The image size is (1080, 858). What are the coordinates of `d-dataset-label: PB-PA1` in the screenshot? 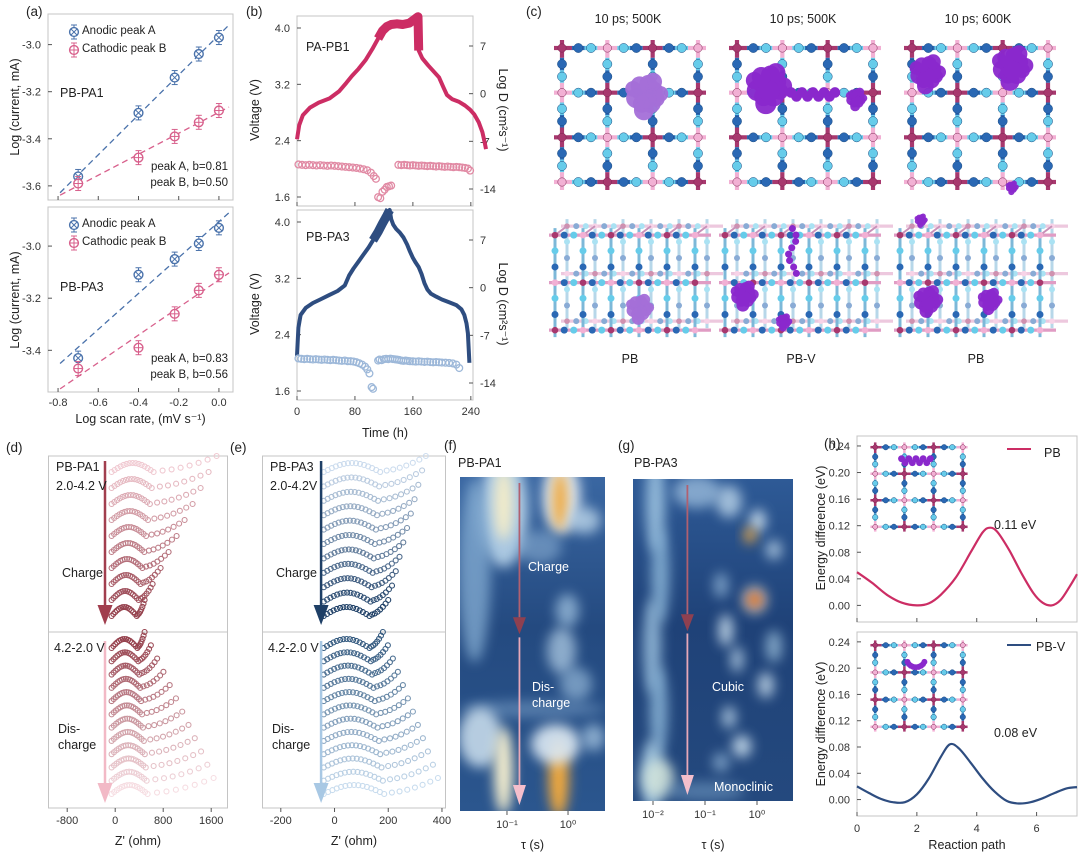 It's located at (78, 467).